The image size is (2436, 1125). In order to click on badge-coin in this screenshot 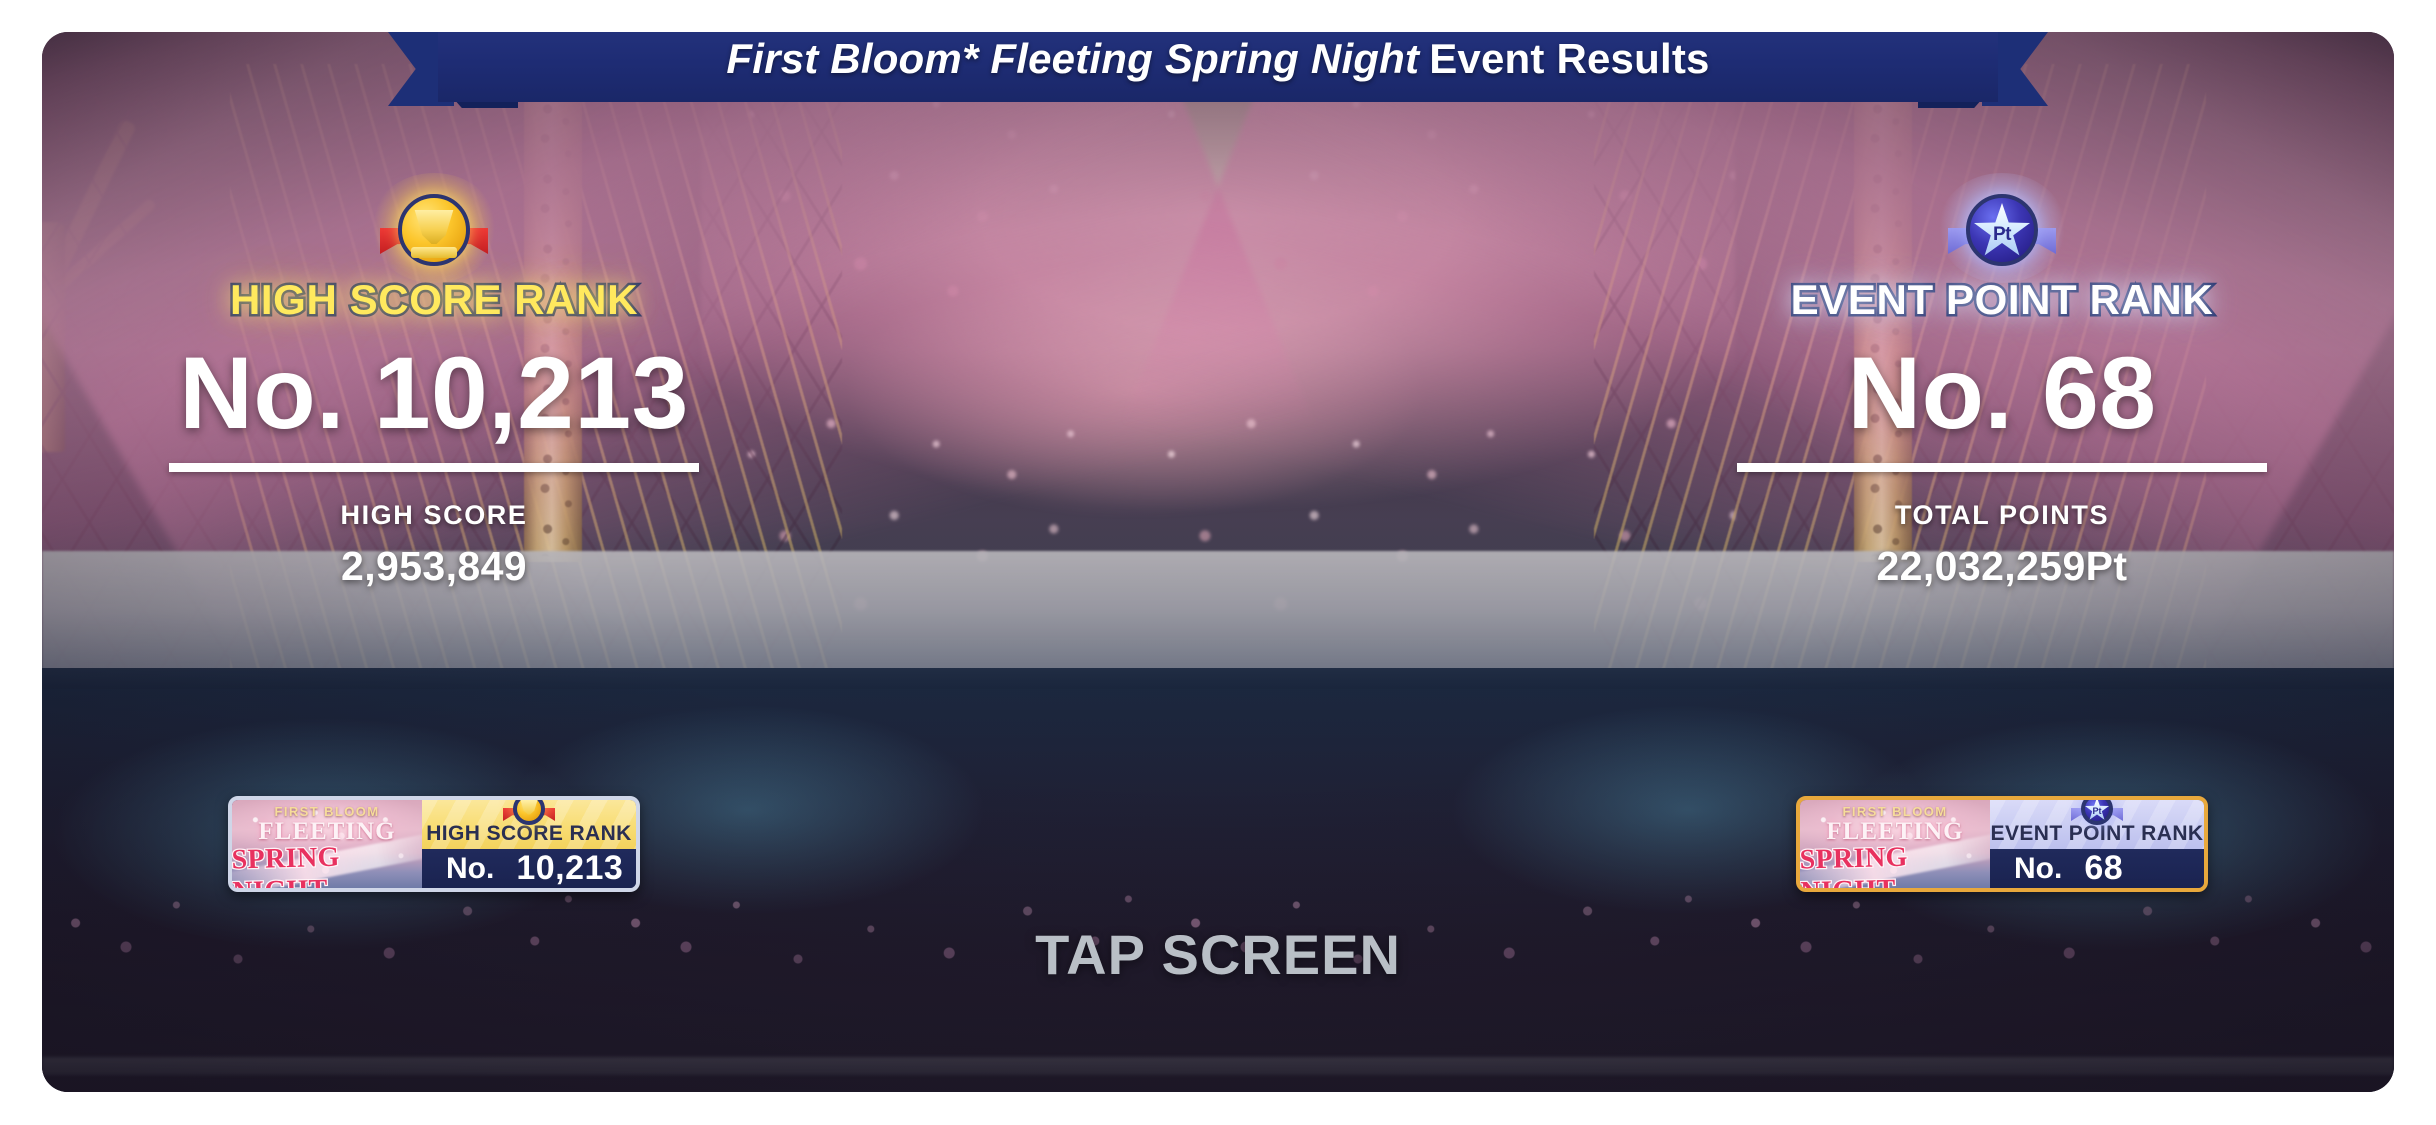, I will do `click(434, 230)`.